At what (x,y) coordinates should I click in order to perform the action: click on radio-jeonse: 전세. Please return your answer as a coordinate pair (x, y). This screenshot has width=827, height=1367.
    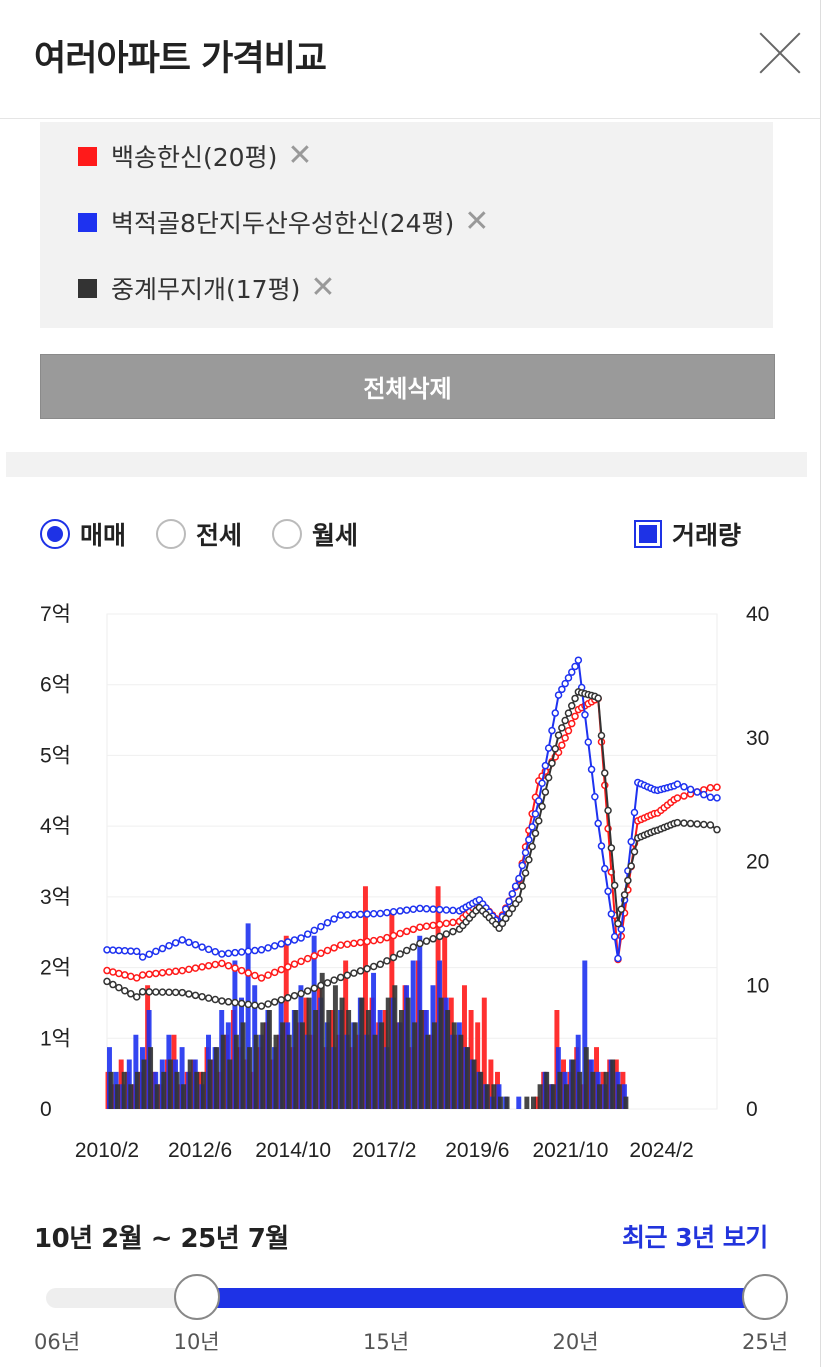
    Looking at the image, I should click on (199, 534).